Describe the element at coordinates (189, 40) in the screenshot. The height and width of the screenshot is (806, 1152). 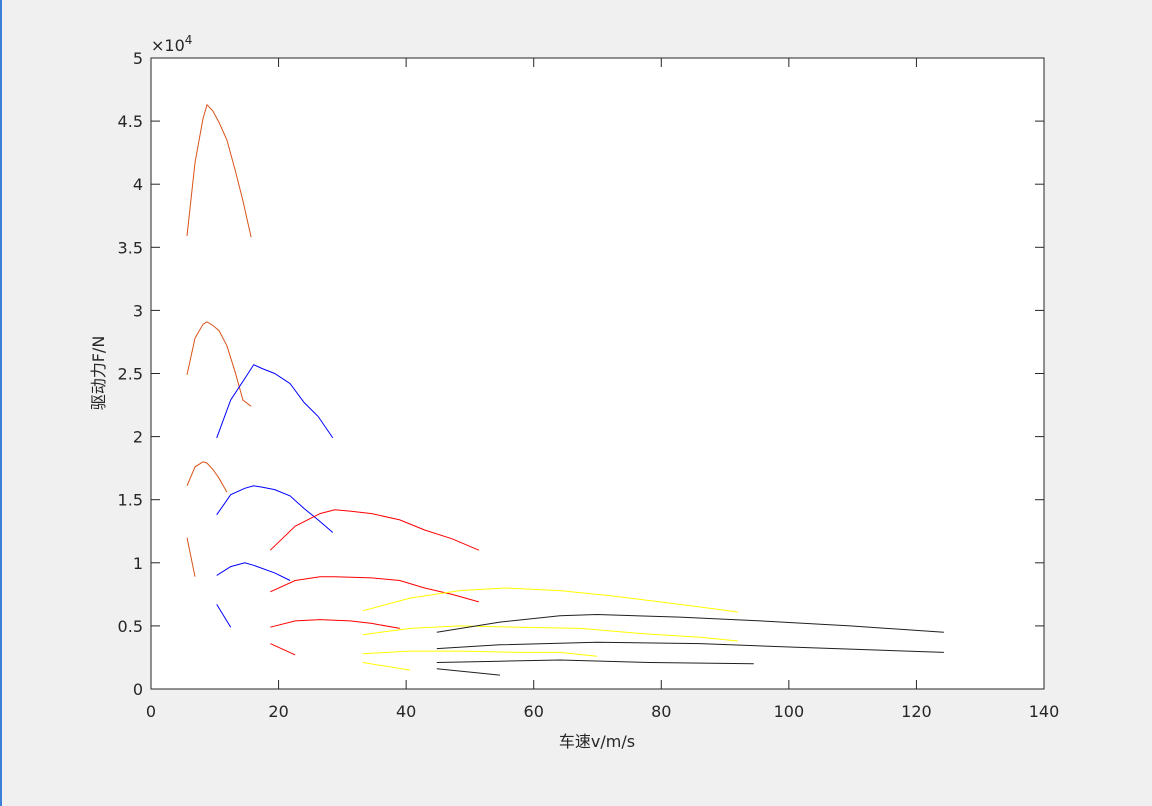
I see `y-multiplier-exp: 4` at that location.